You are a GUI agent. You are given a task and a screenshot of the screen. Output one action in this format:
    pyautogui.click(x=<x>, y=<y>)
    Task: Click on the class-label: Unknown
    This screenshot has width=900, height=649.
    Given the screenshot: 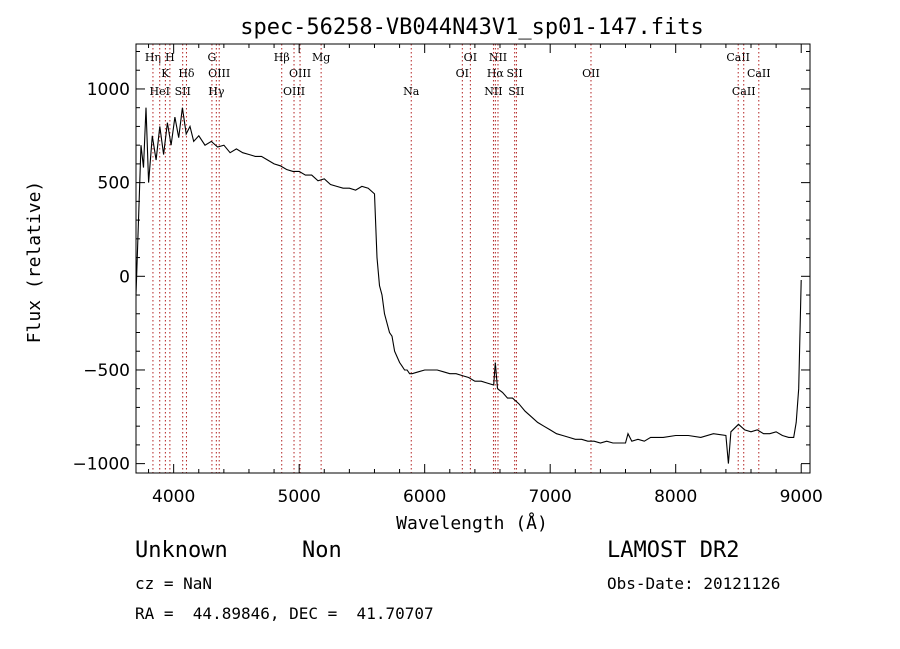 What is the action you would take?
    pyautogui.click(x=181, y=550)
    